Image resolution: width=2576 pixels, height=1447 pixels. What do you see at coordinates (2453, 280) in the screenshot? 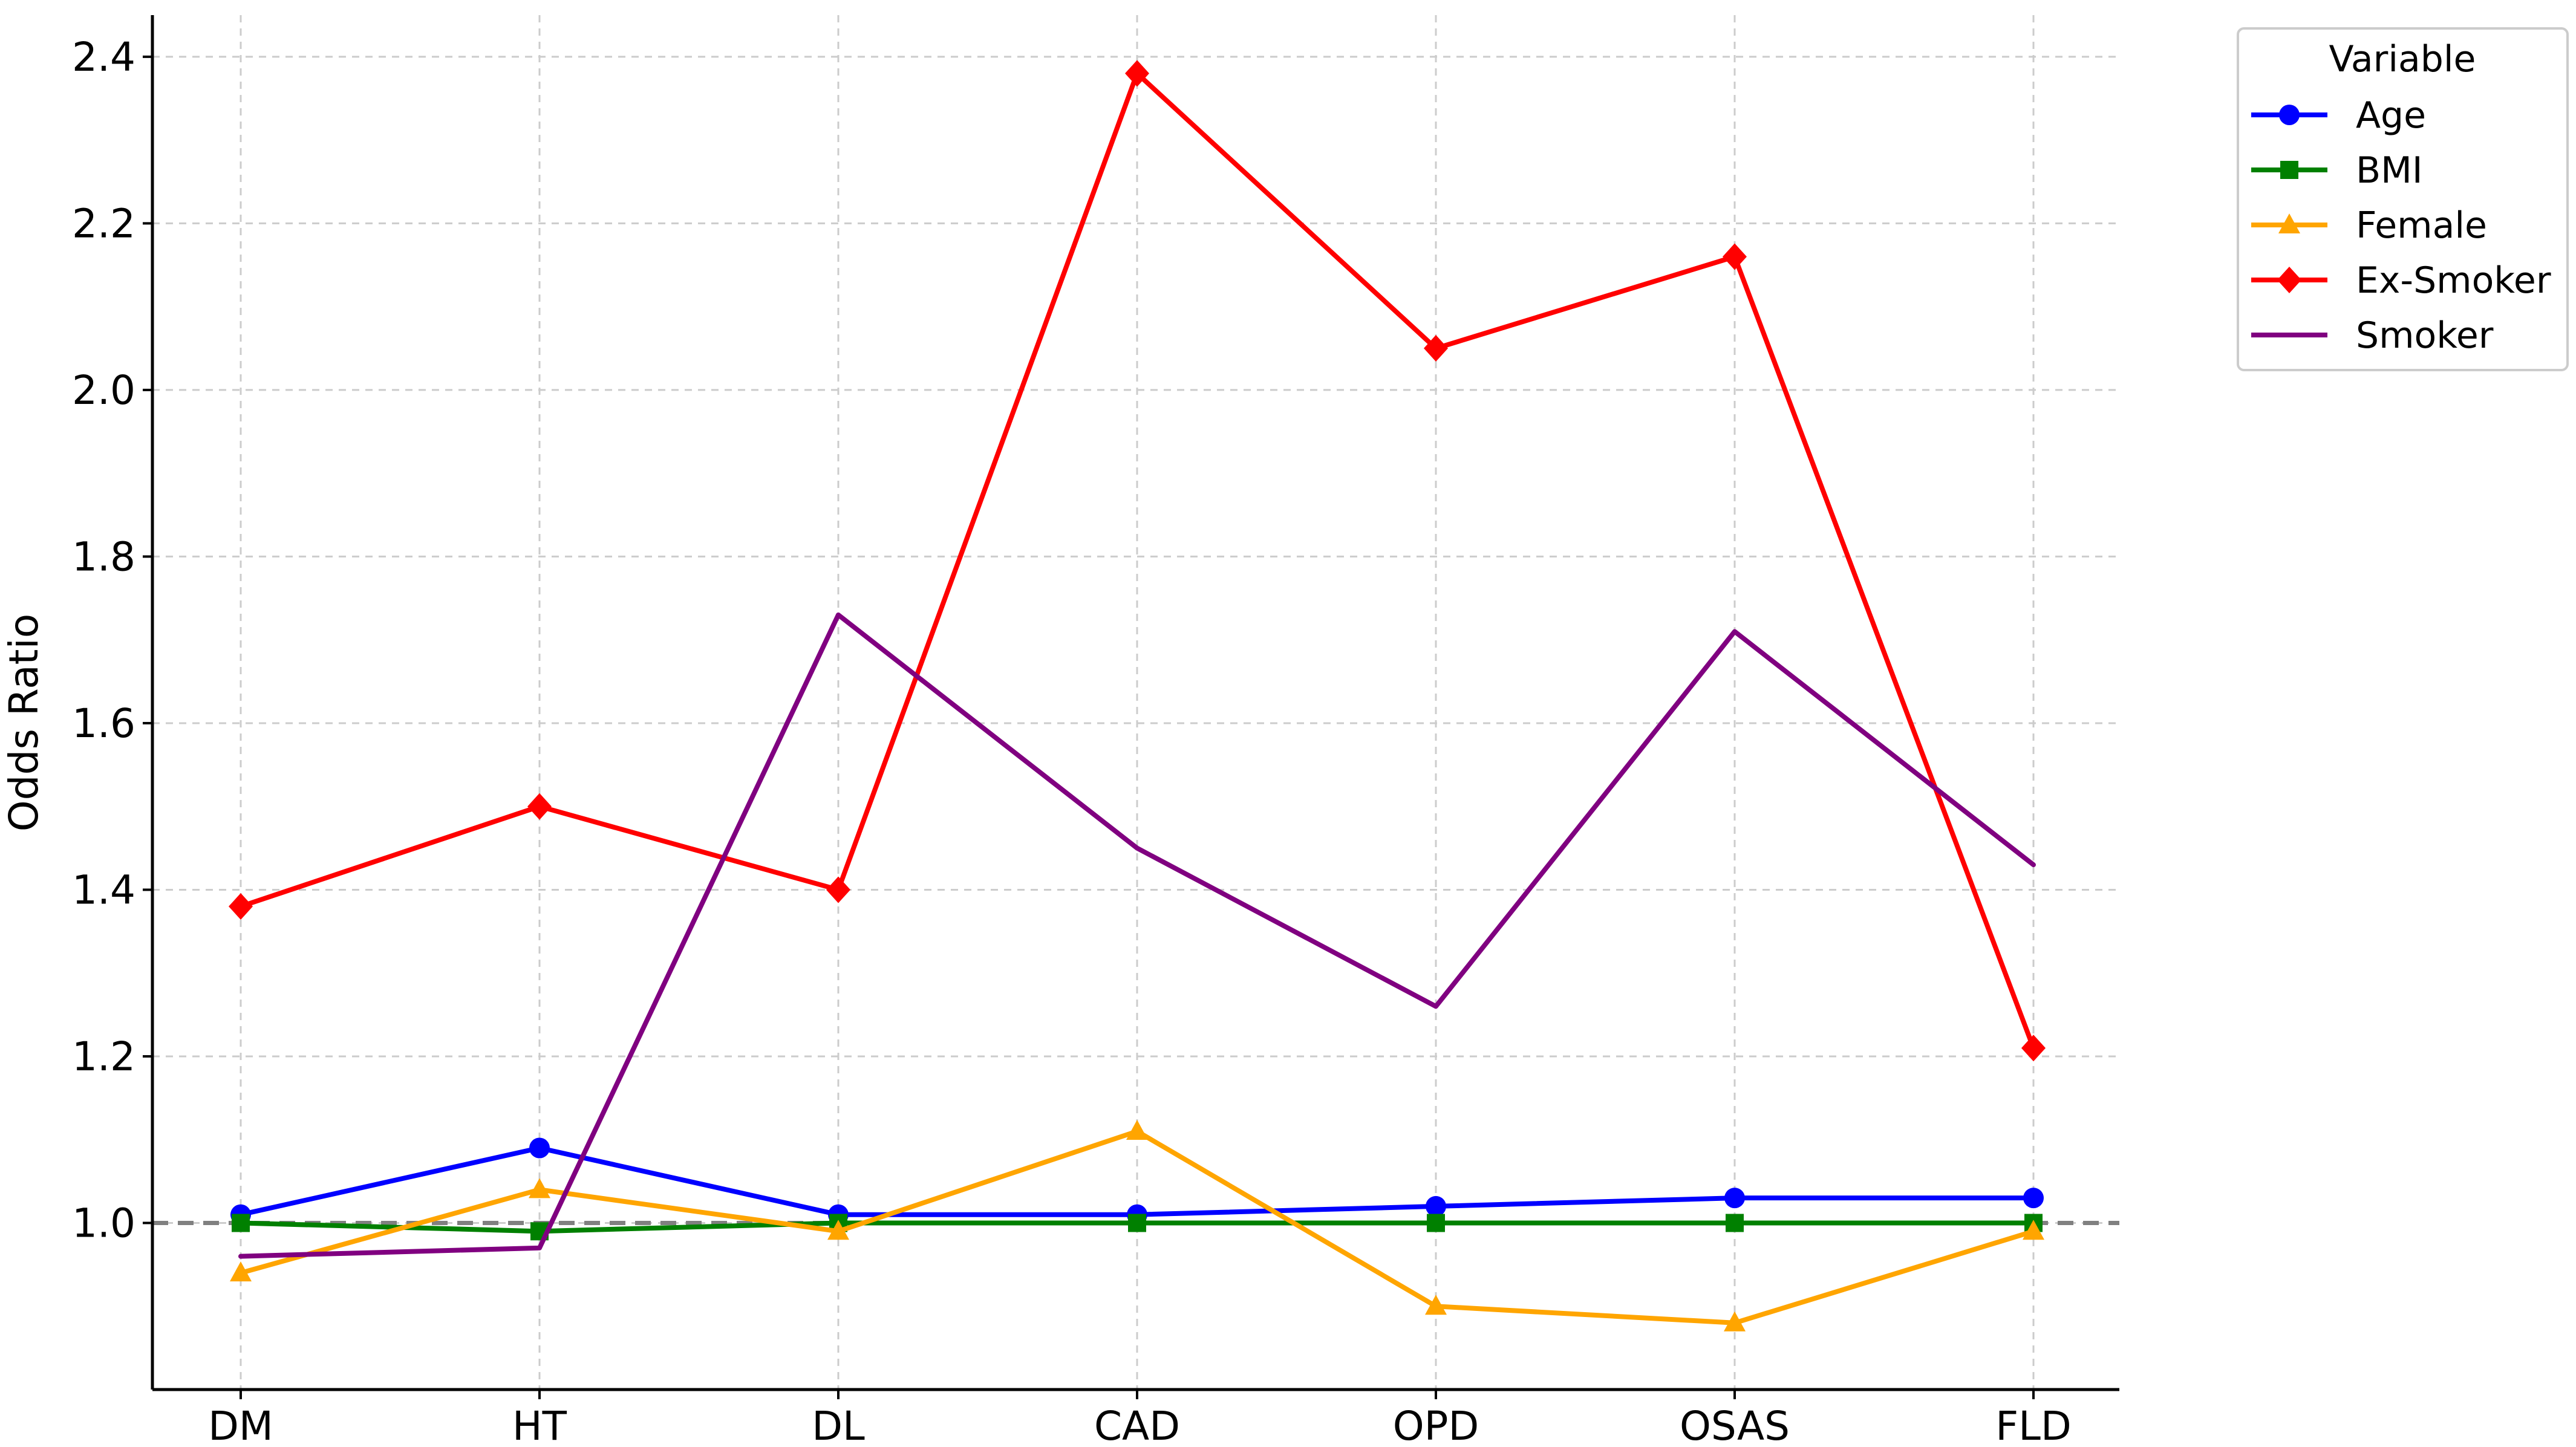
I see `legend-label: Ex-Smoker` at bounding box center [2453, 280].